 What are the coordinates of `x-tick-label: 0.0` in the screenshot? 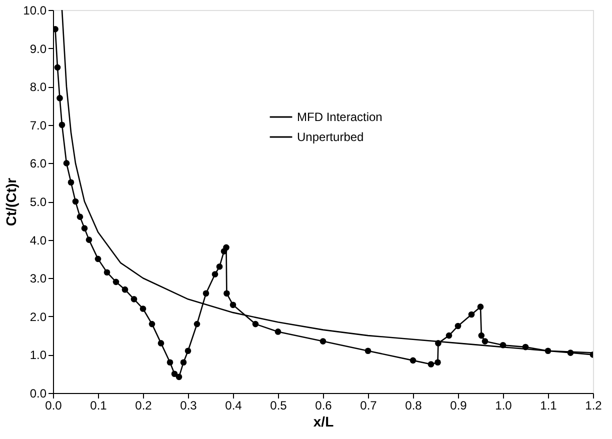 It's located at (53, 405).